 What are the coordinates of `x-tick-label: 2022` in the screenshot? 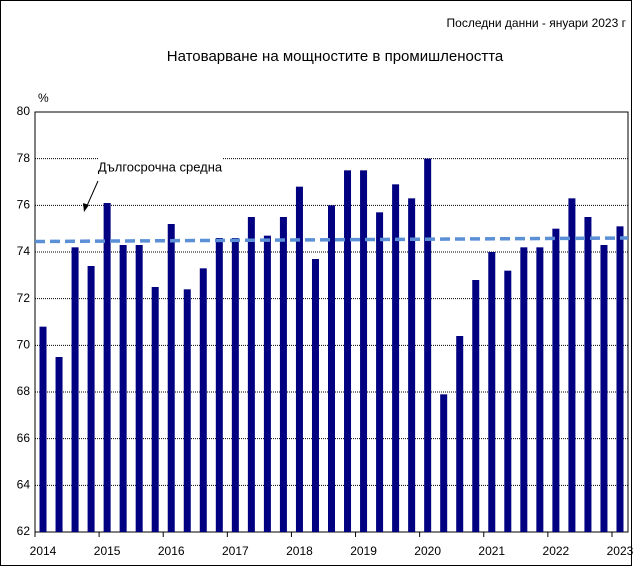 It's located at (556, 551).